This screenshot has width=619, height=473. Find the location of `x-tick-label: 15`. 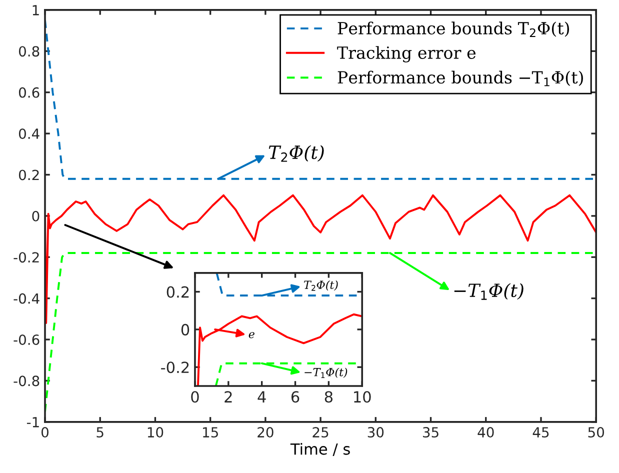

x-tick-label: 15 is located at coordinates (210, 432).